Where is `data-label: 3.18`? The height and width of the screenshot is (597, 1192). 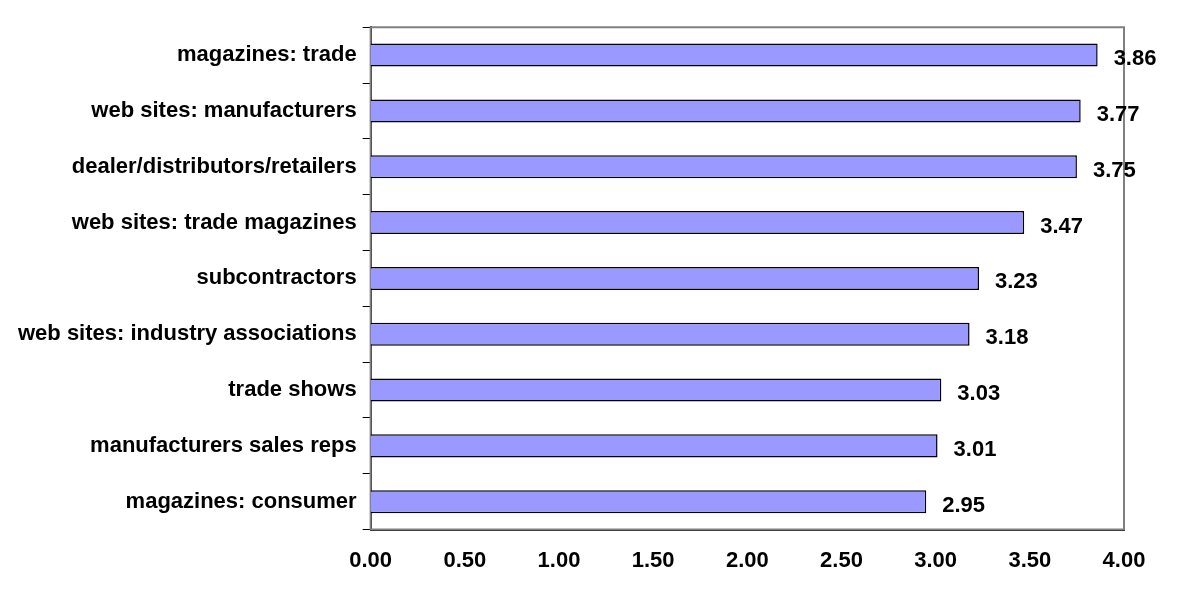 data-label: 3.18 is located at coordinates (1007, 337).